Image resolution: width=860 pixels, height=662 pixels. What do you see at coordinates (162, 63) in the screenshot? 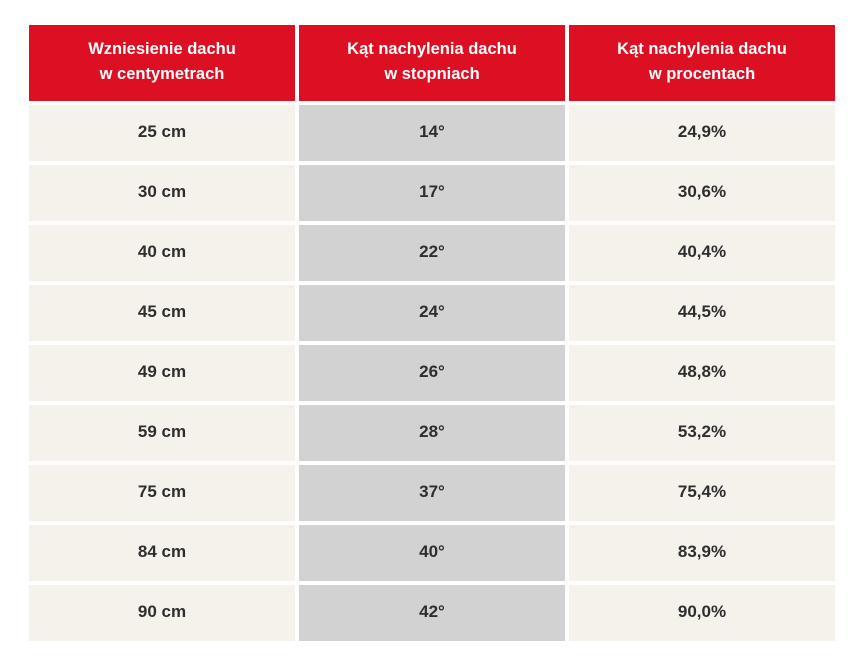
I see `header-roof-rise: Wzniesienie dachu w centymetrach` at bounding box center [162, 63].